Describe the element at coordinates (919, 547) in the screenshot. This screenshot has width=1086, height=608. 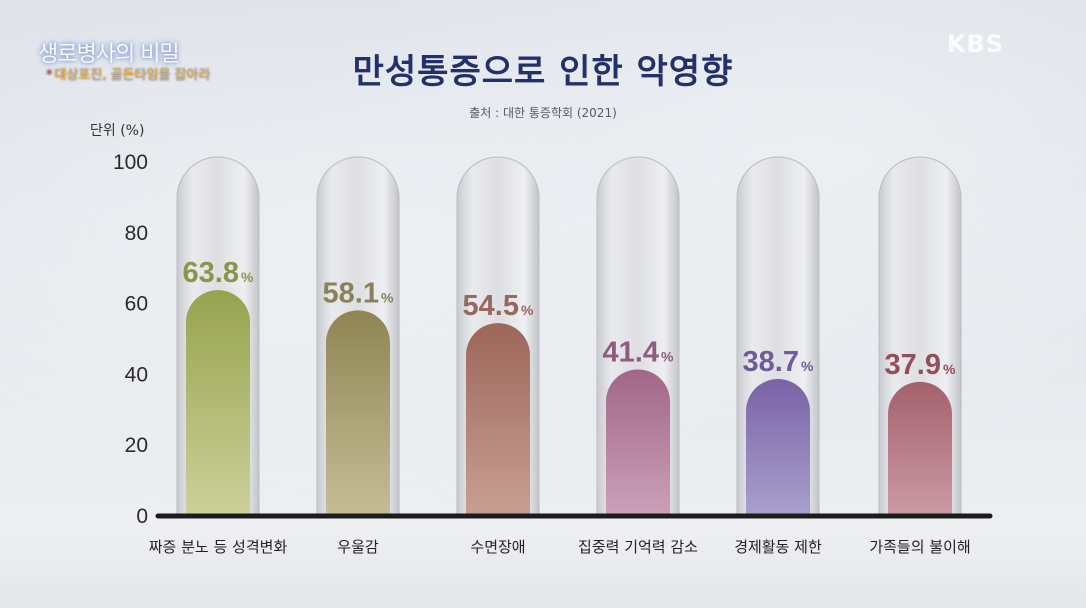
I see `x-tick-label: 가족들의 불이해` at that location.